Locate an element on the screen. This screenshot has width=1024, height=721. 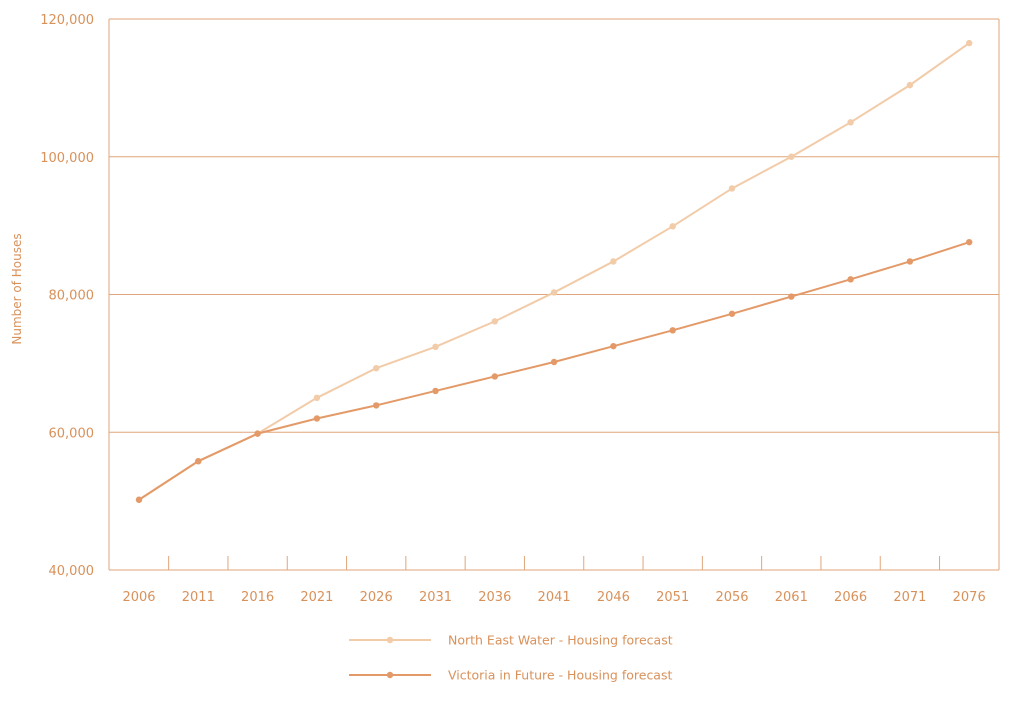
x-tick-label: 2006 is located at coordinates (138, 597).